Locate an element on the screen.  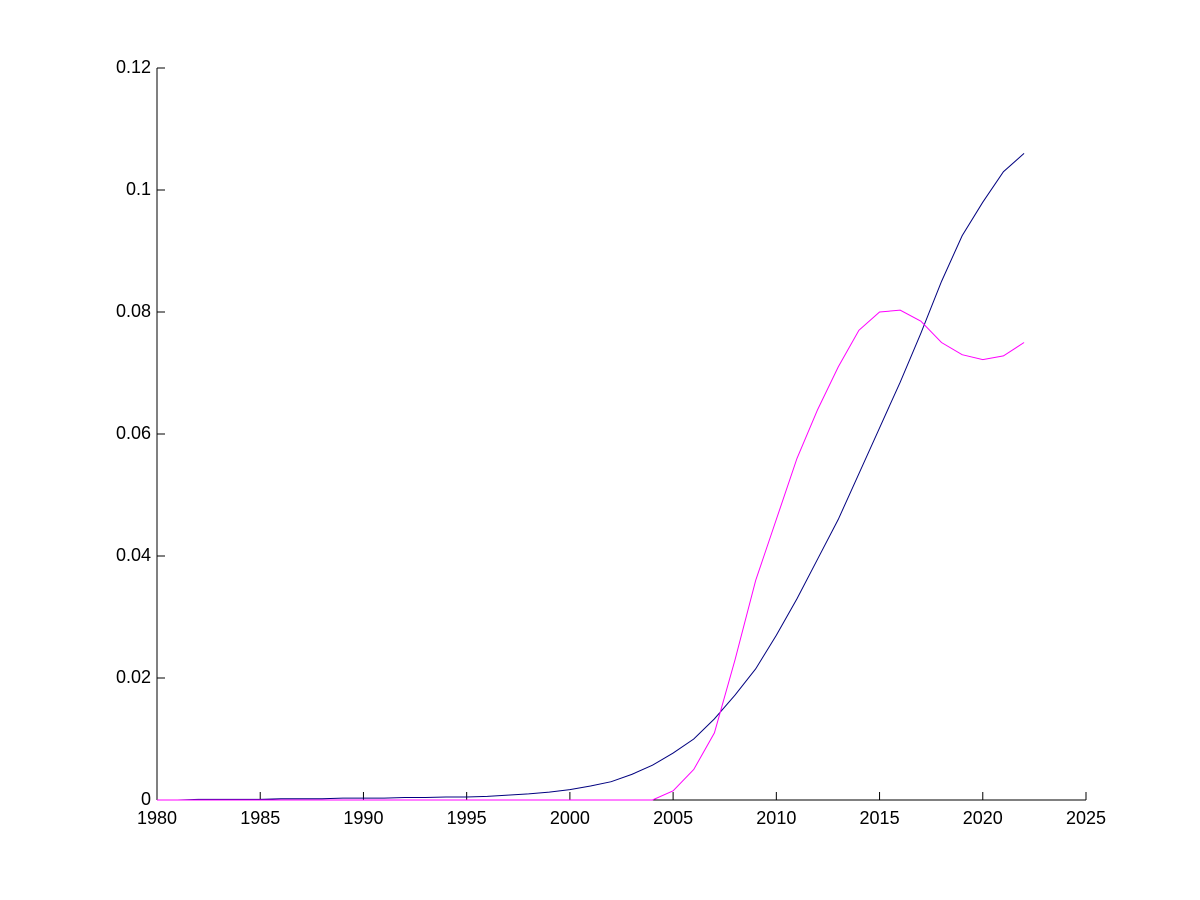
y-tick-label: 0.02 is located at coordinates (133, 677).